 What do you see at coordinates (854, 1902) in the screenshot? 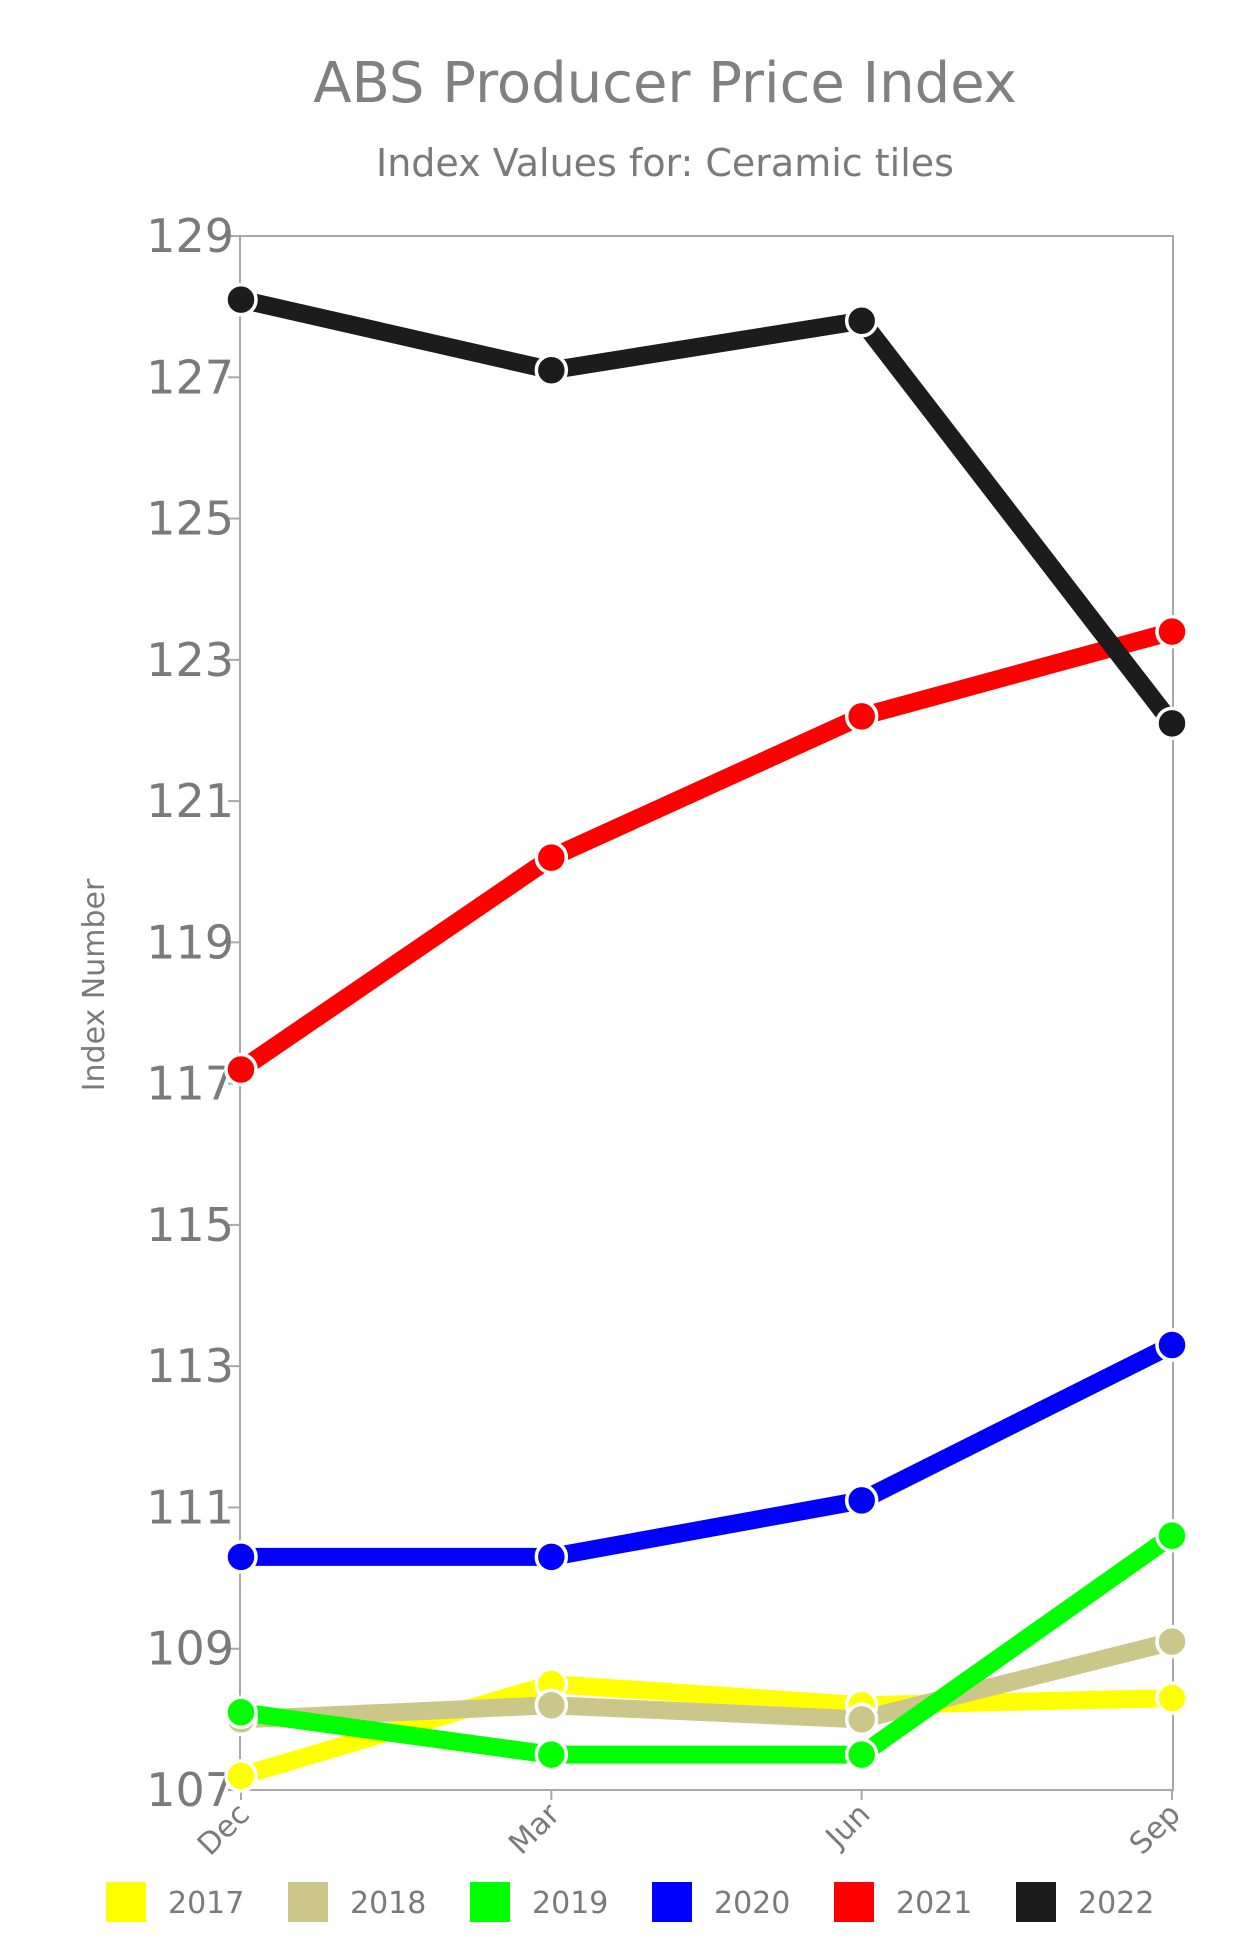
I see `legend-swatch-2021` at bounding box center [854, 1902].